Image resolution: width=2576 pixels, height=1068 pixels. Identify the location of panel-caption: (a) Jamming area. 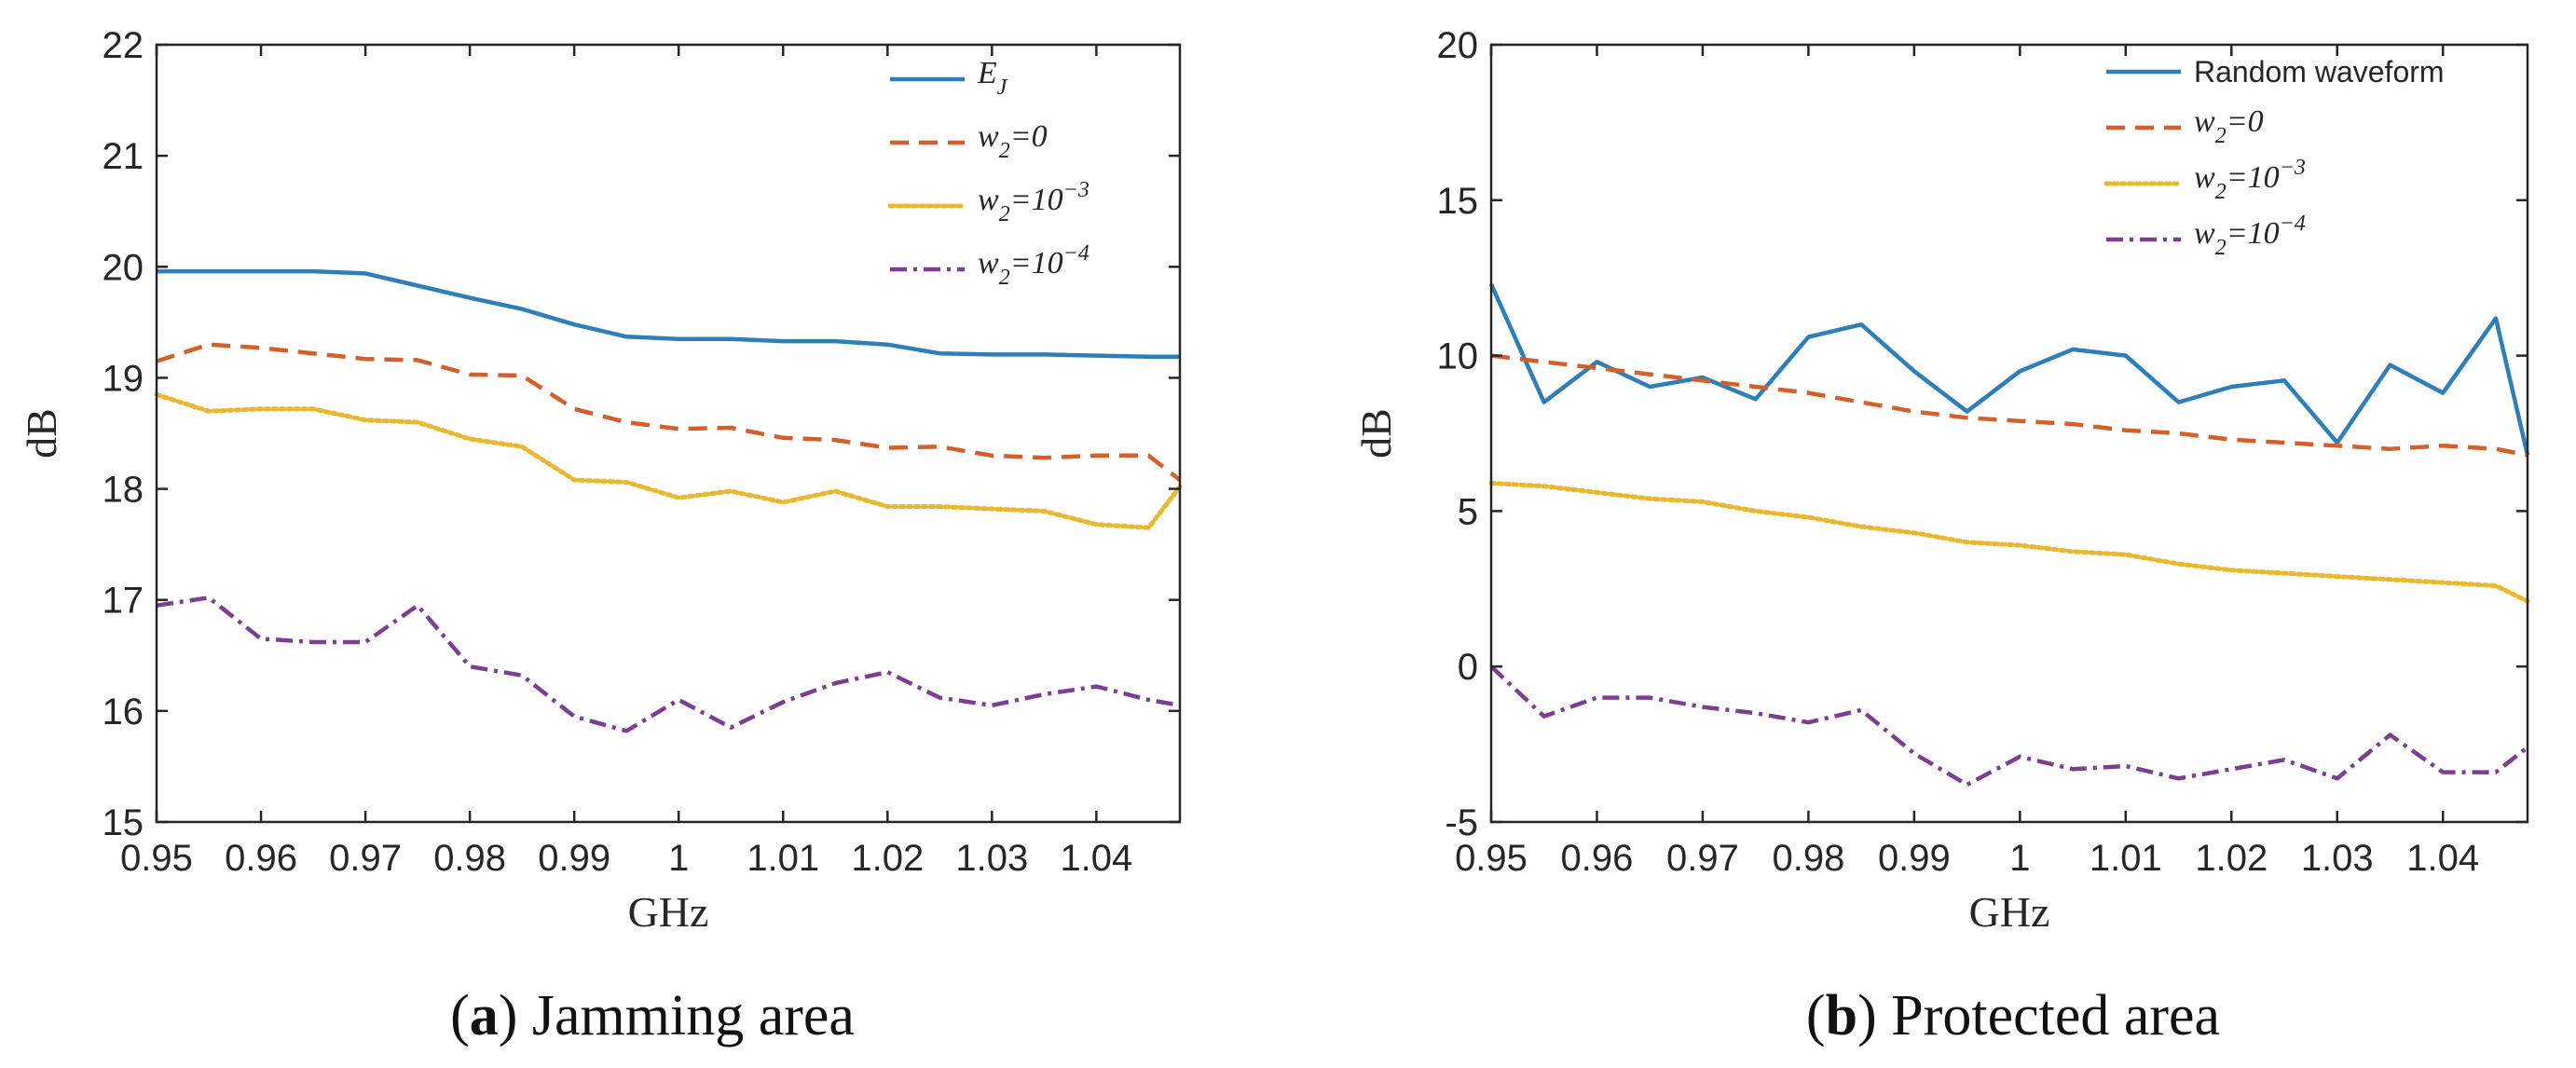
(652, 1015).